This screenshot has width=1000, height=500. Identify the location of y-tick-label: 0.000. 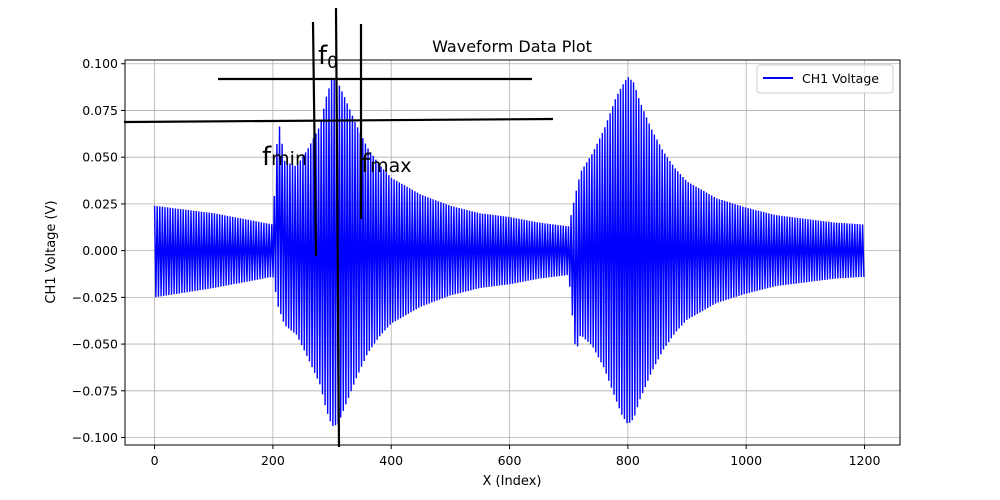
(100, 250).